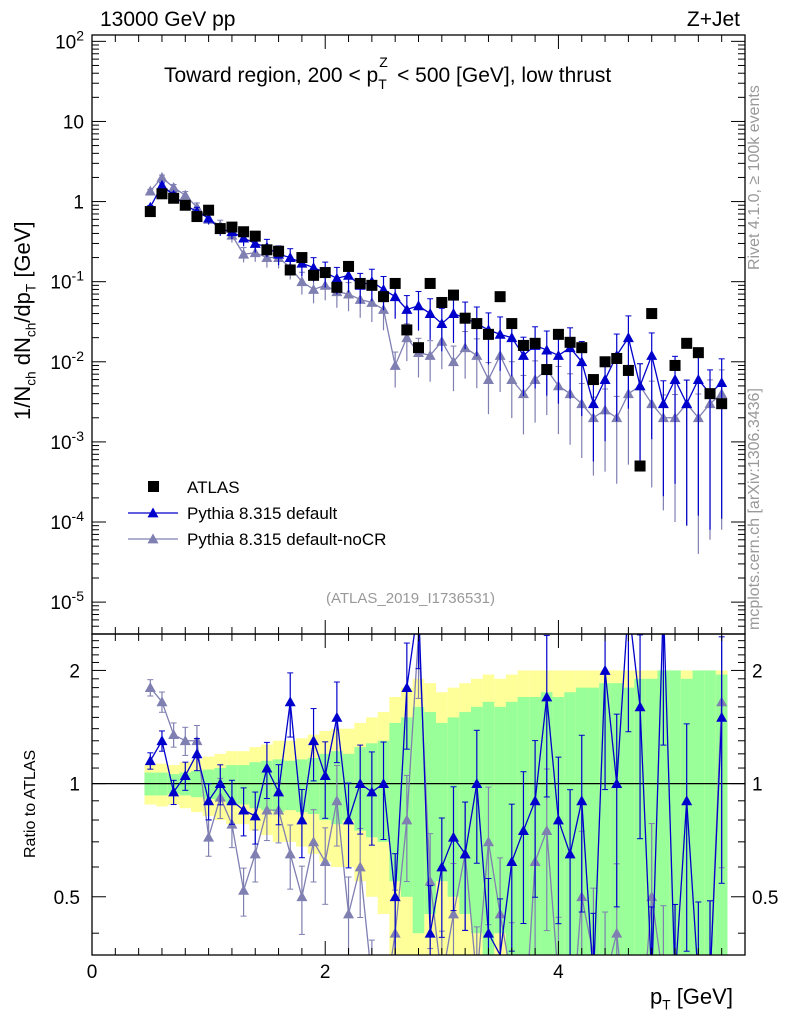  What do you see at coordinates (74, 785) in the screenshot?
I see `ratio-y-tick-label: 1` at bounding box center [74, 785].